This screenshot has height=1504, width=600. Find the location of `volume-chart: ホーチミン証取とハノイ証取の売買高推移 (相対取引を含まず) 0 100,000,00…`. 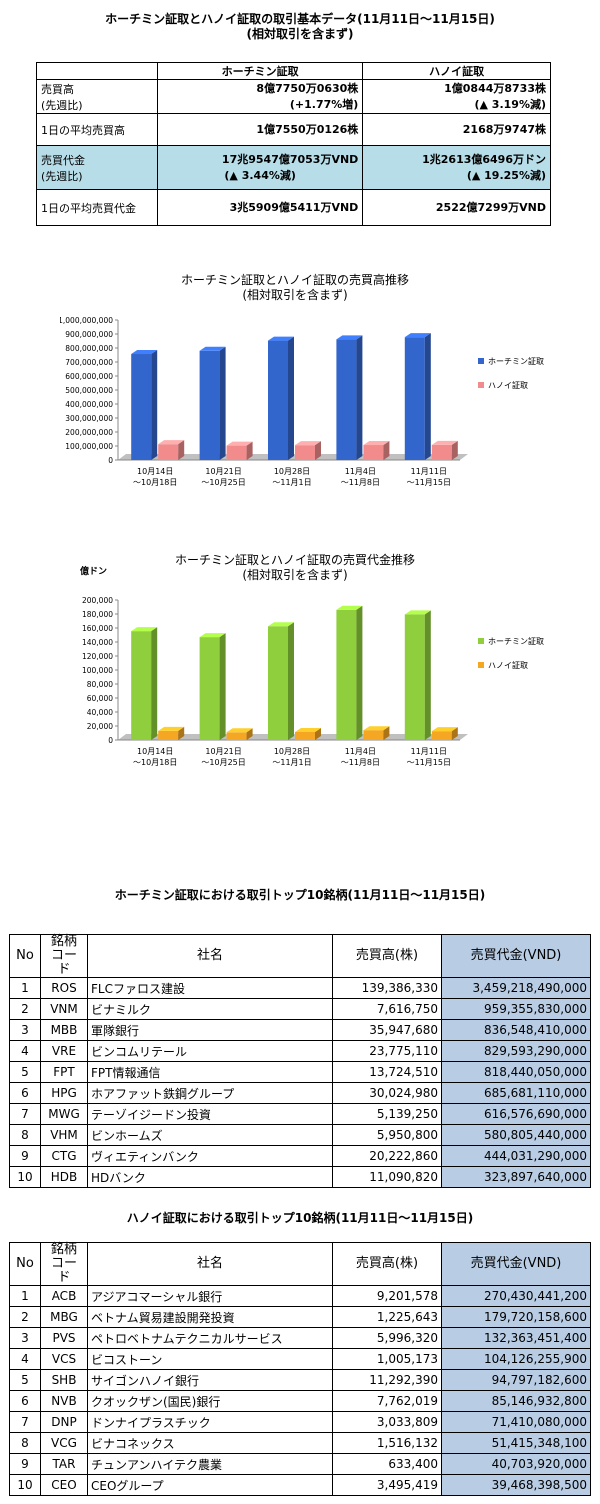

volume-chart: ホーチミン証取とハノイ証取の売買高推移 (相対取引を含まず) 0 100,000,00… is located at coordinates (319, 388).